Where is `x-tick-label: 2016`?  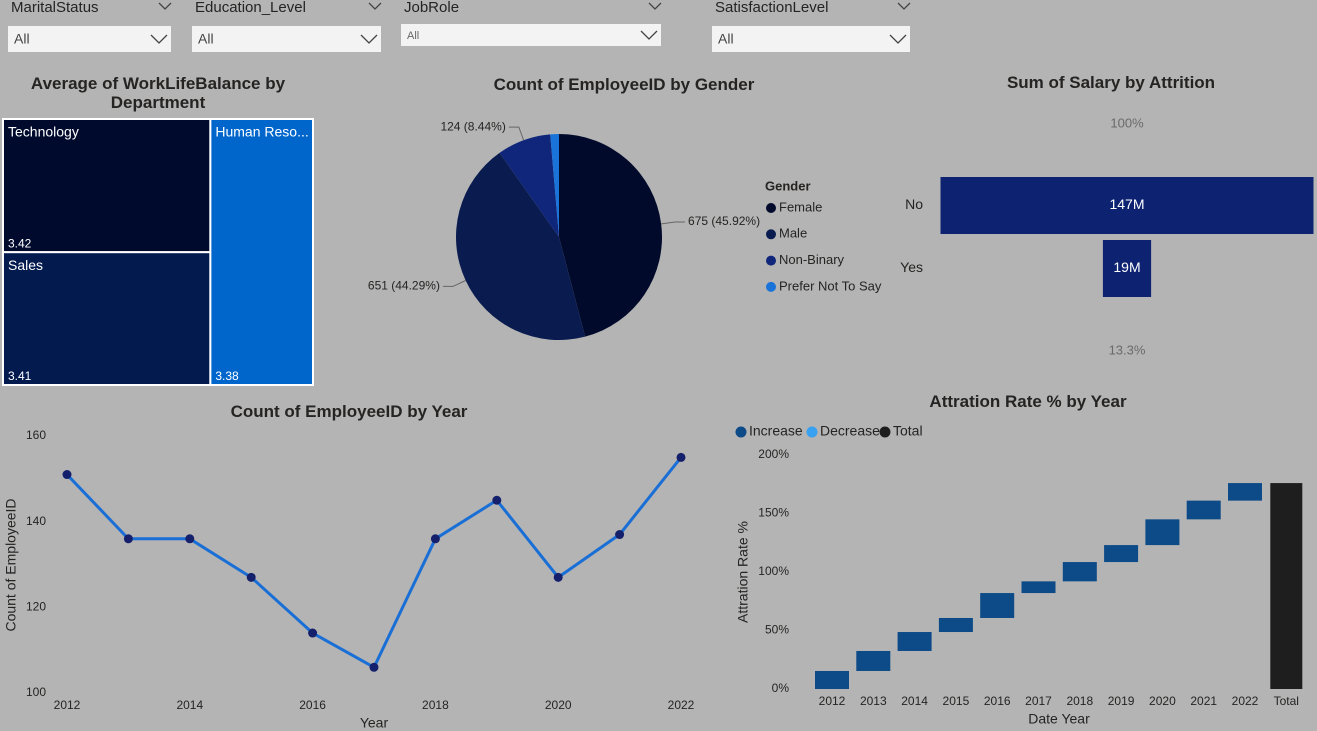 x-tick-label: 2016 is located at coordinates (312, 705).